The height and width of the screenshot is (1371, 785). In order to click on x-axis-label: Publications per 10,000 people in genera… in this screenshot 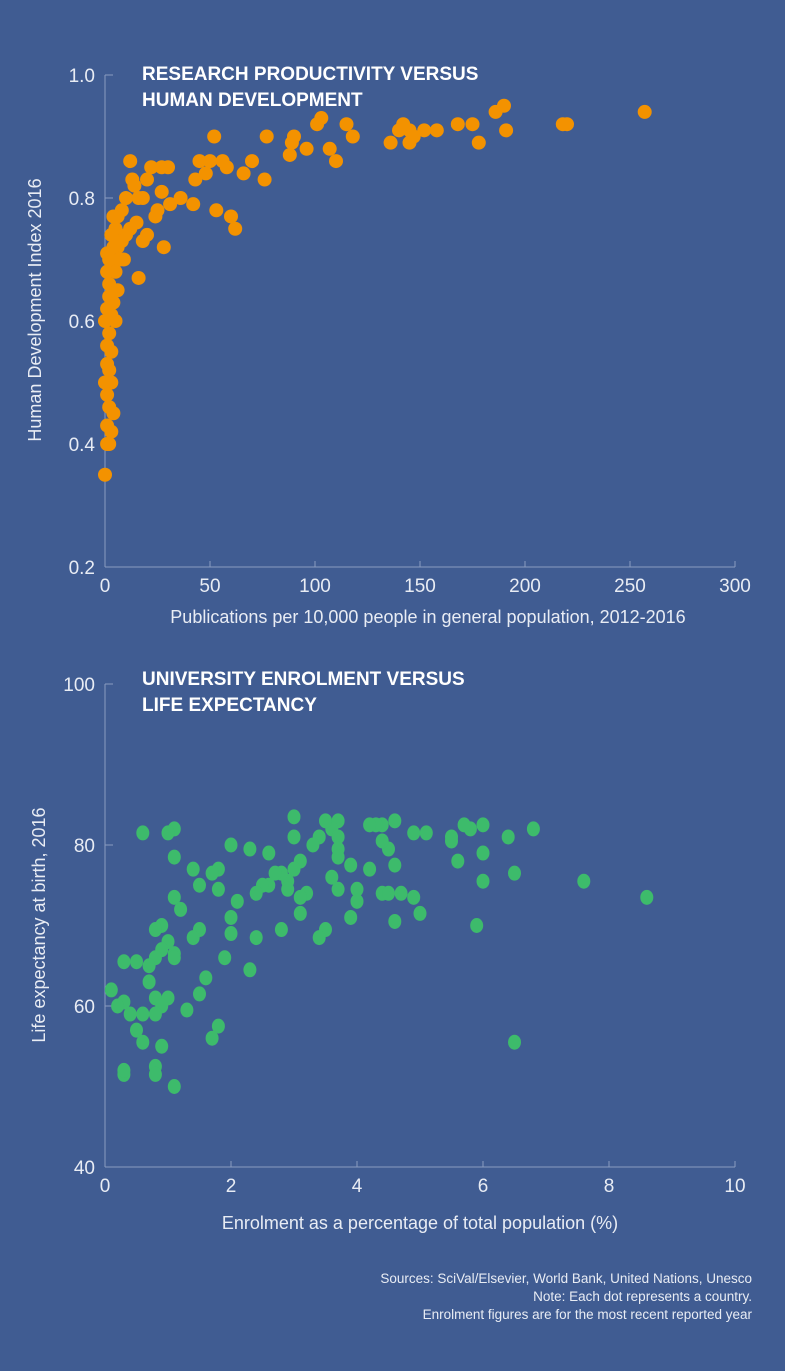, I will do `click(427, 617)`.